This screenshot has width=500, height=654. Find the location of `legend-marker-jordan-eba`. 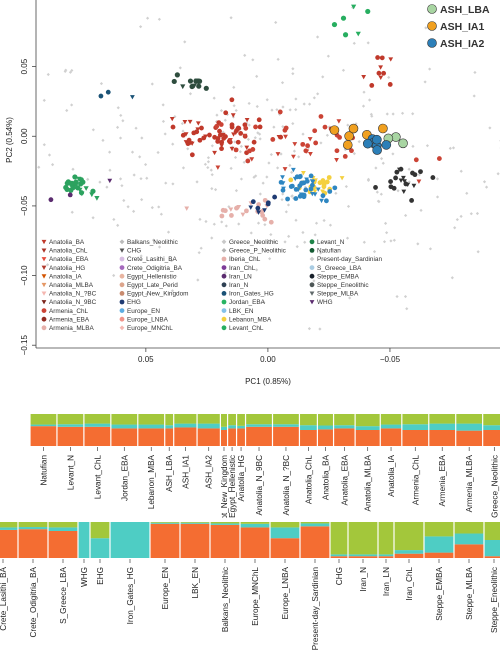

legend-marker-jordan-eba is located at coordinates (224, 302).